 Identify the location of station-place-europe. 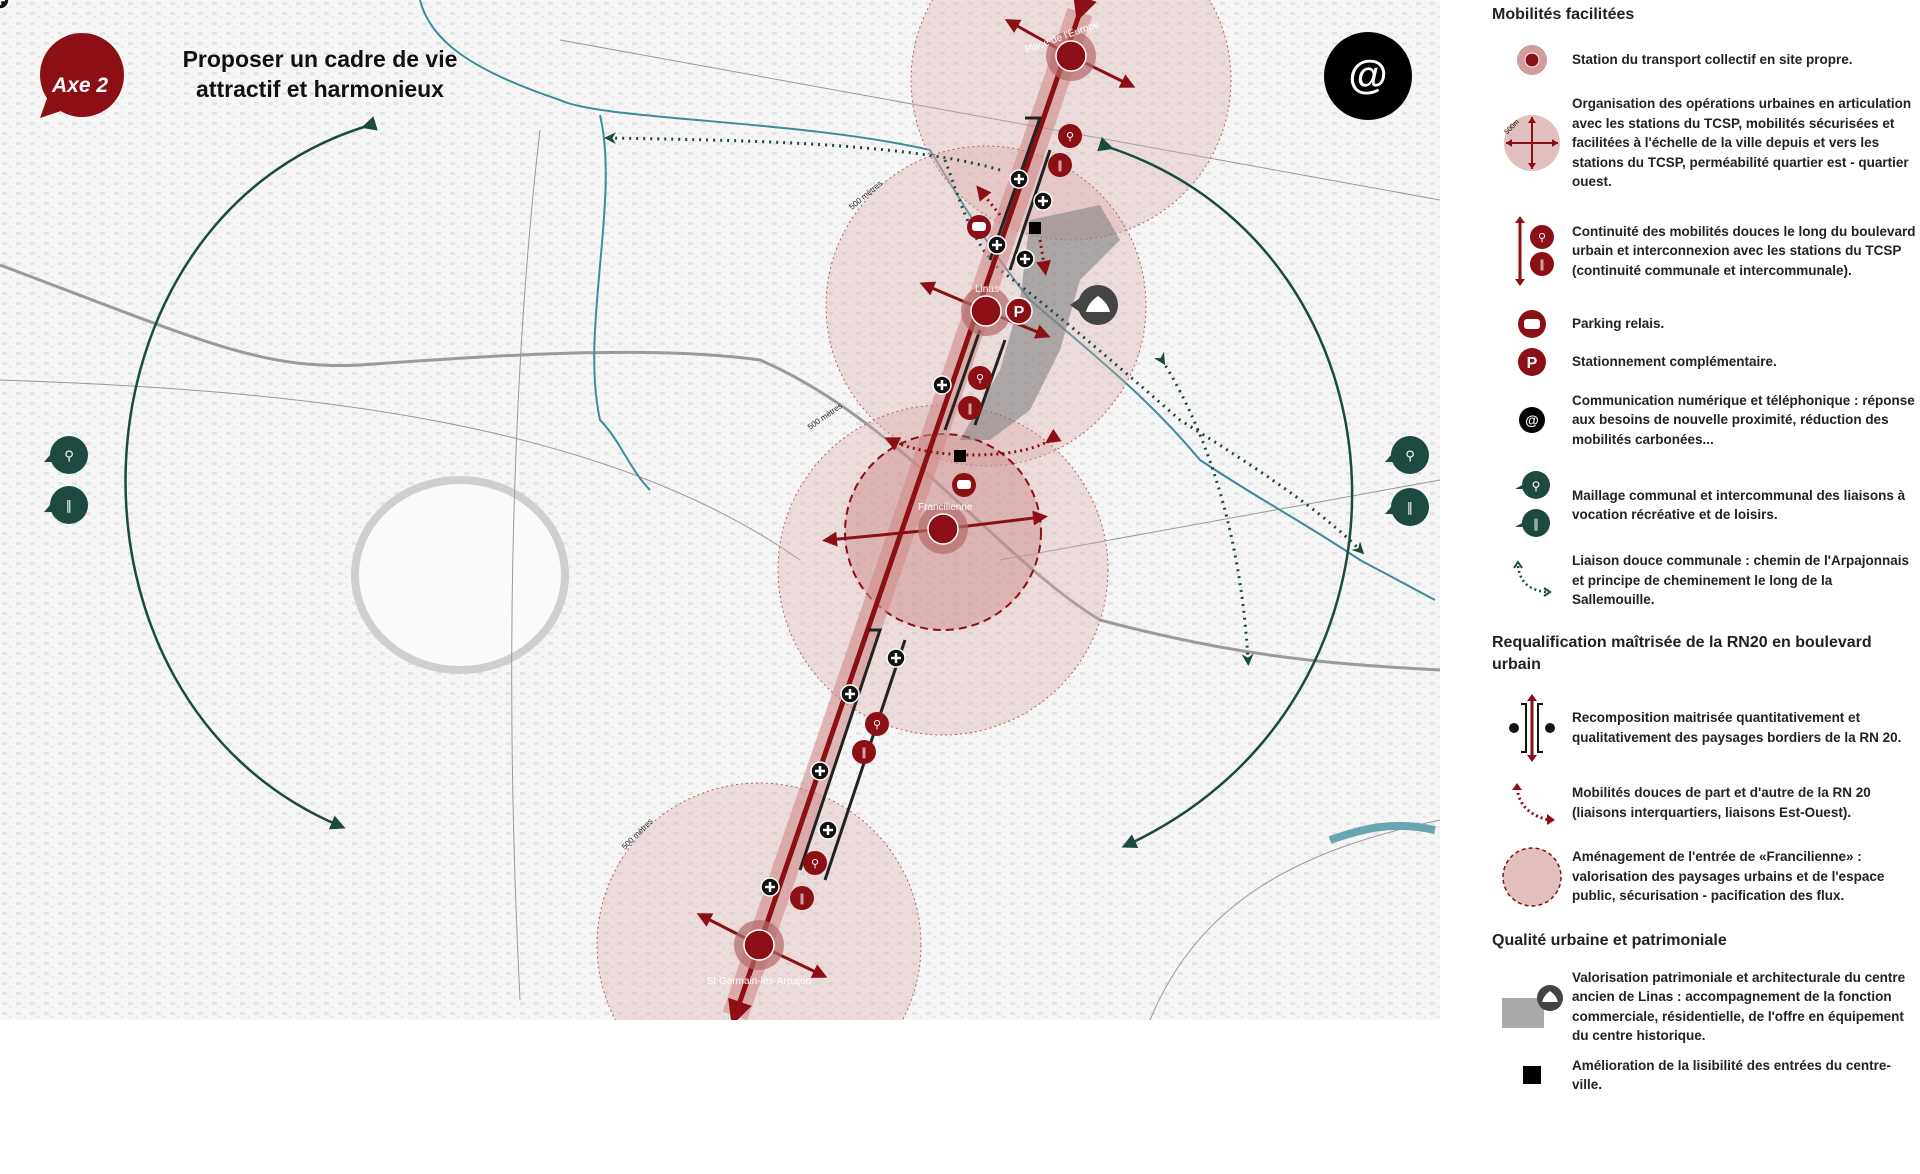
(1071, 56).